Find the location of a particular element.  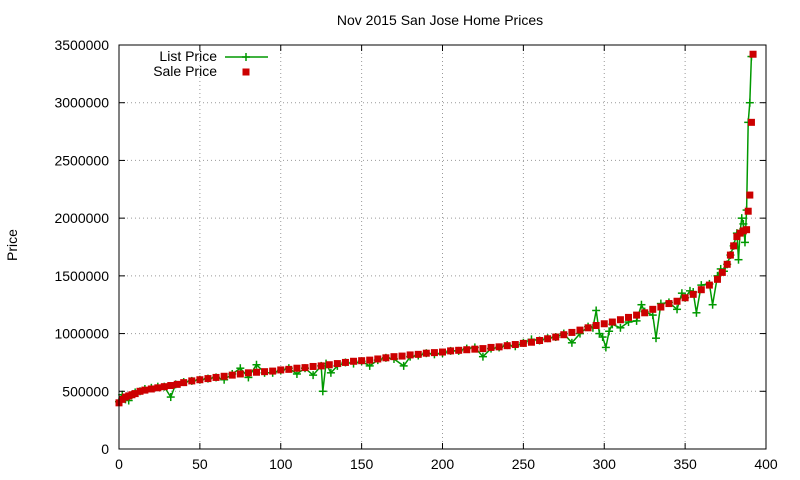

x-tick-label: 0 is located at coordinates (119, 464).